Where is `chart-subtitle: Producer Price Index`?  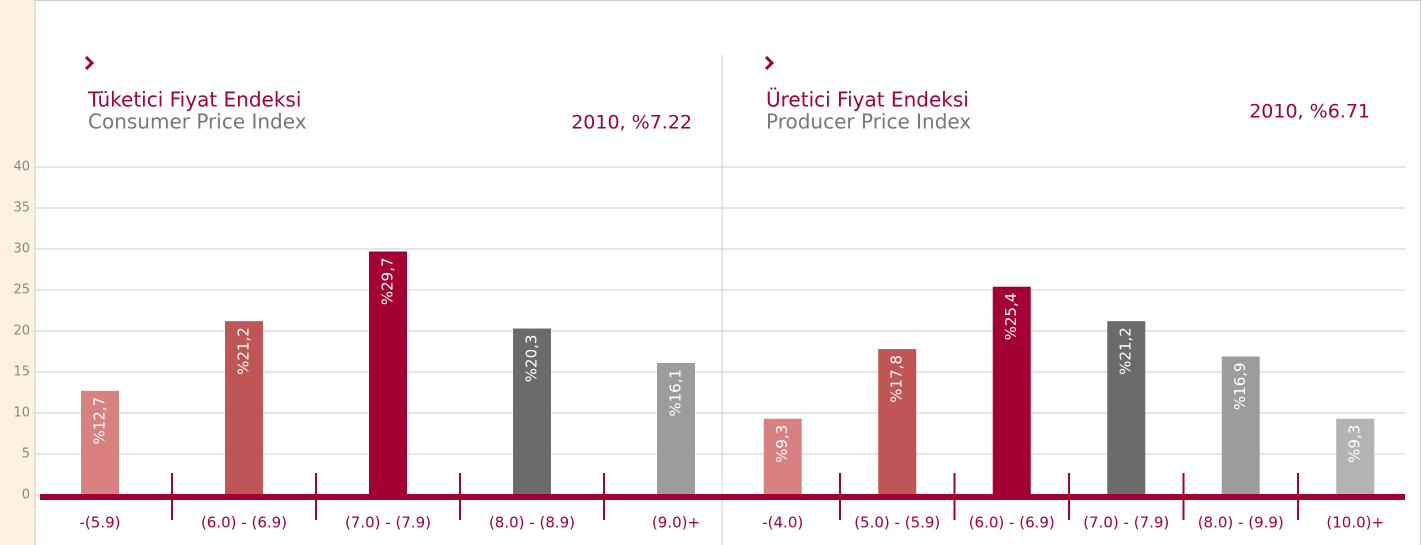 chart-subtitle: Producer Price Index is located at coordinates (868, 122).